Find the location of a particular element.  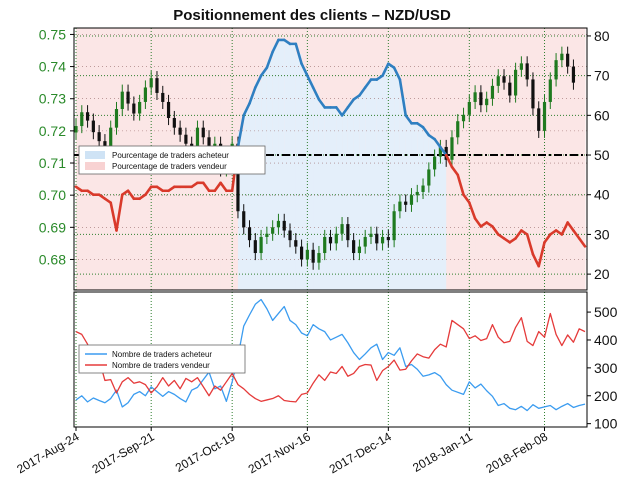

price-axis-tick-label: 0.70 is located at coordinates (52, 195).